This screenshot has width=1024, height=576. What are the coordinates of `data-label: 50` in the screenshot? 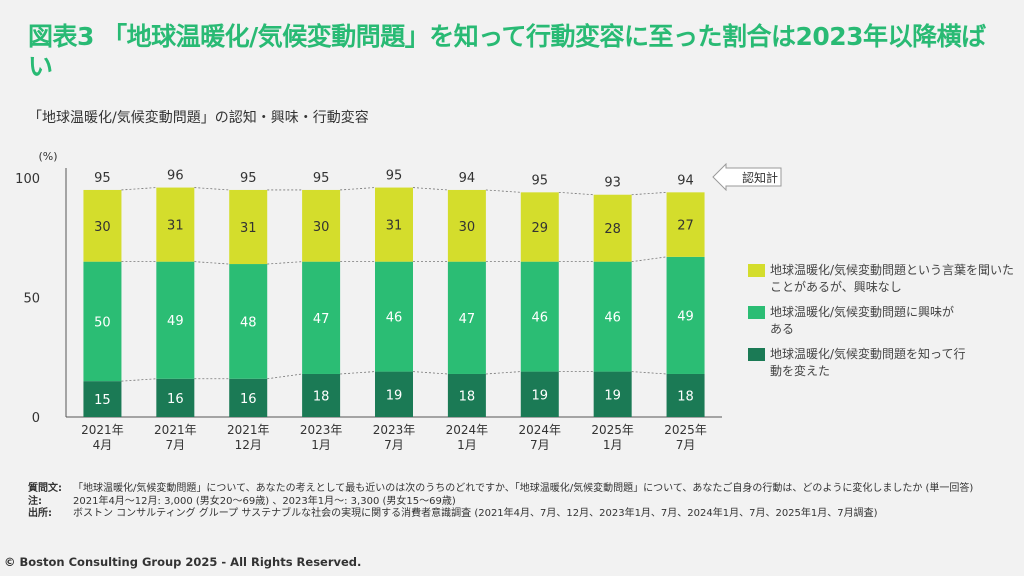 It's located at (102, 322).